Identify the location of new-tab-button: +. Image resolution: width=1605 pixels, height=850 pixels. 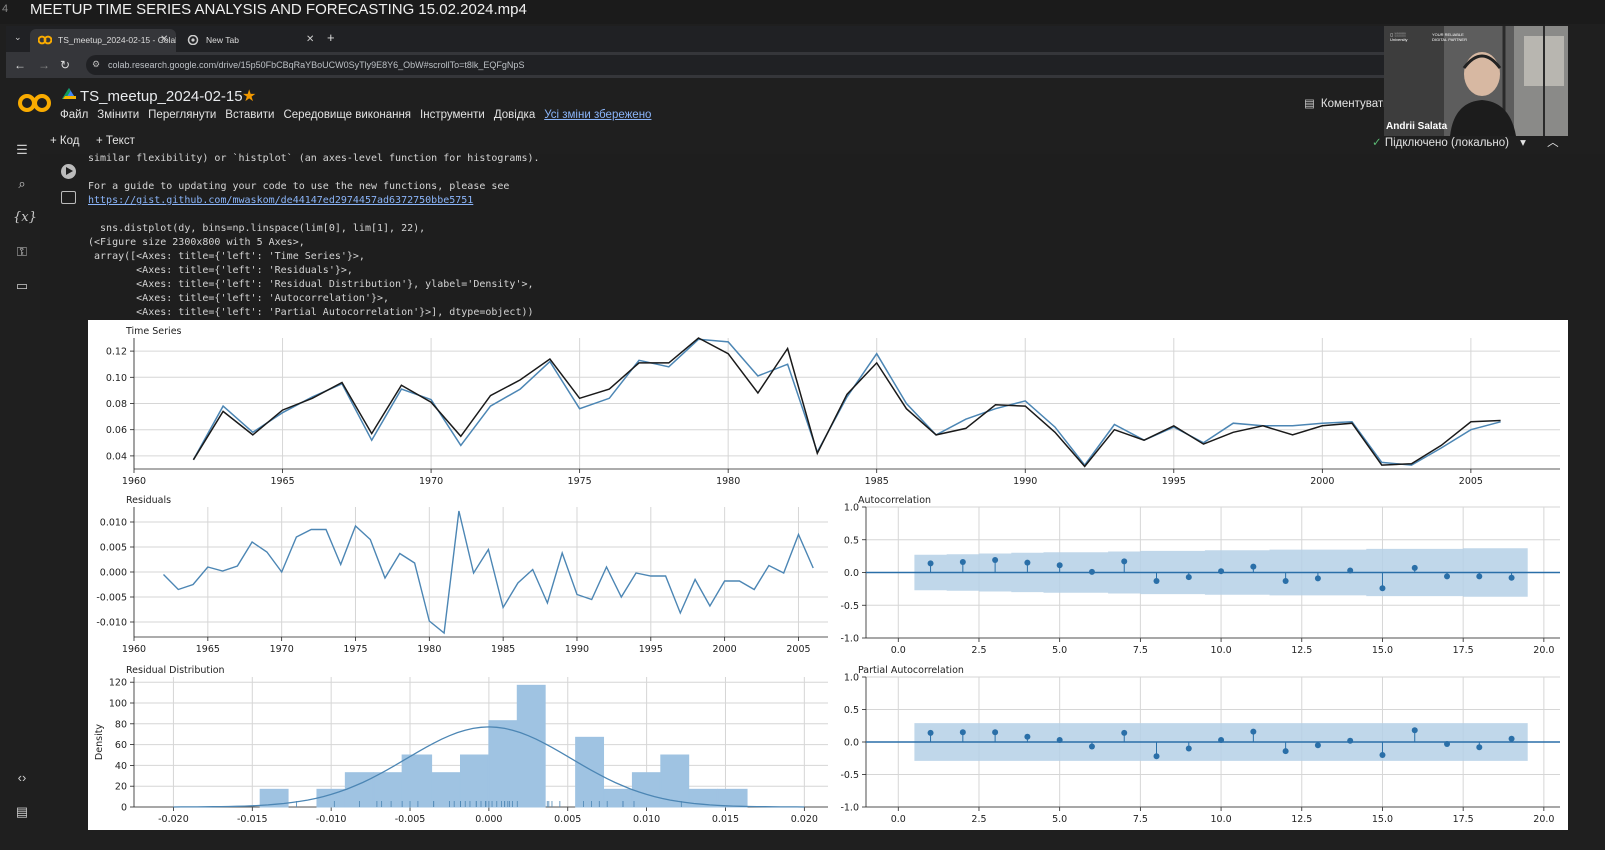
(331, 37).